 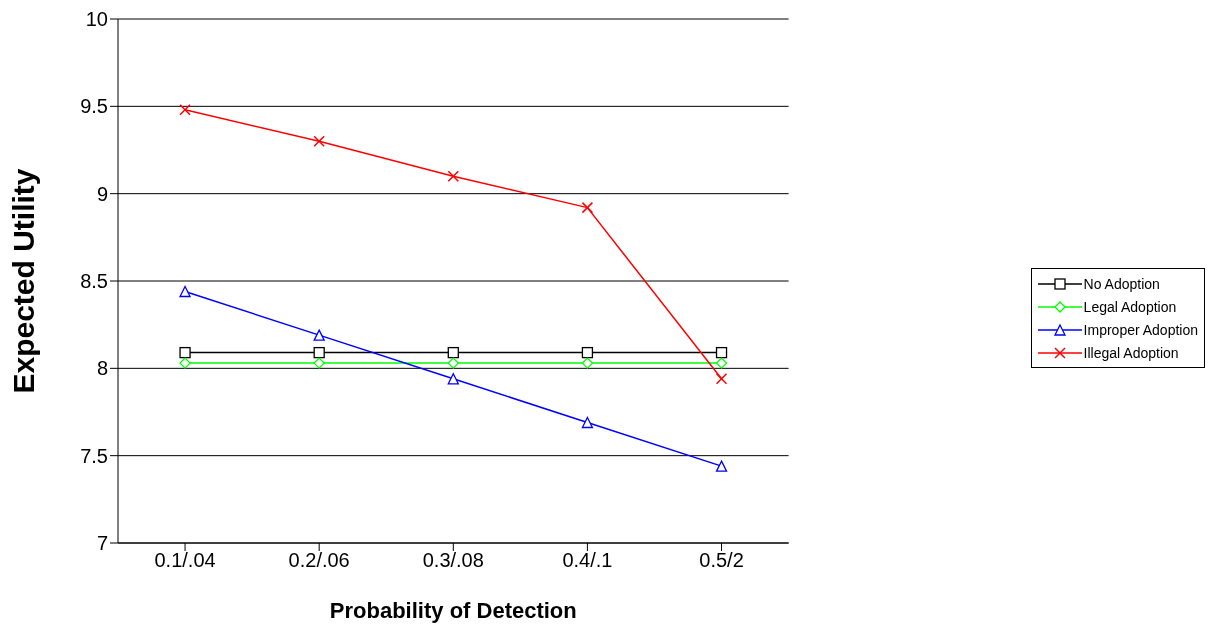 I want to click on y-tick-label: 10, so click(x=96, y=19).